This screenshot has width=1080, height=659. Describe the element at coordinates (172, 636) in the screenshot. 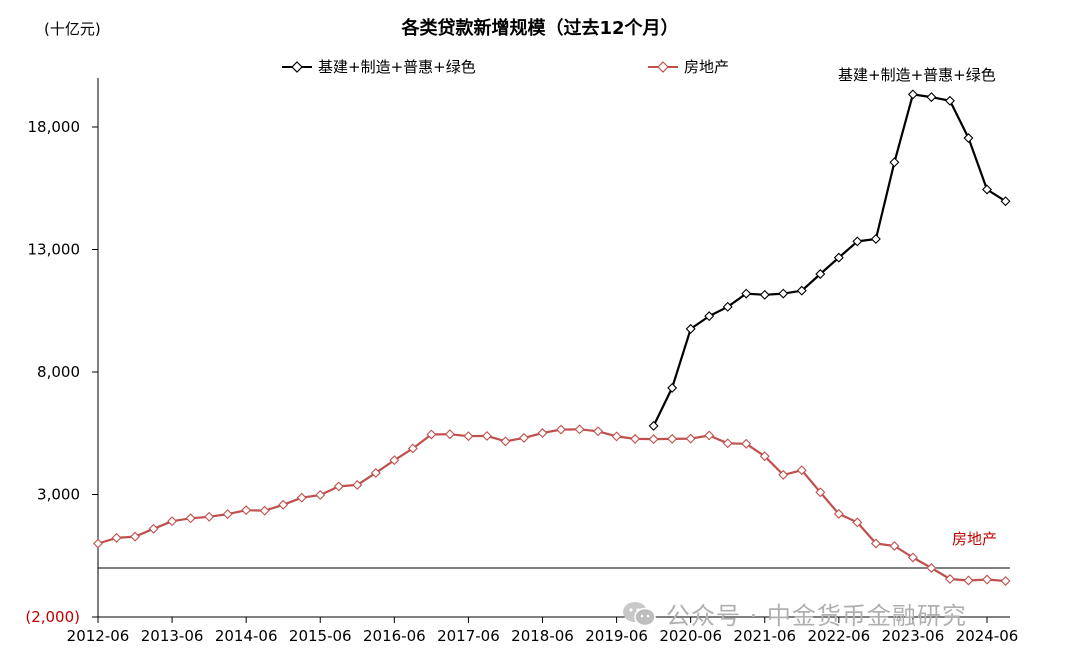

I see `x-tick-label: 2013-06` at that location.